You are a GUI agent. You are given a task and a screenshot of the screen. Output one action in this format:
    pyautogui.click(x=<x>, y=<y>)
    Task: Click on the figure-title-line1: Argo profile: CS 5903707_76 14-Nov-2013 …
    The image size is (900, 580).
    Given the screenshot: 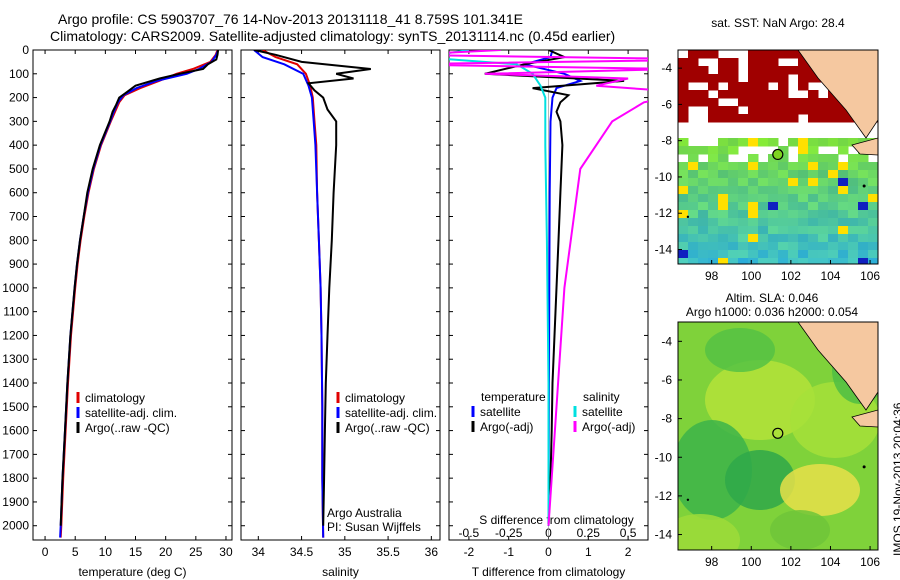 What is the action you would take?
    pyautogui.click(x=290, y=19)
    